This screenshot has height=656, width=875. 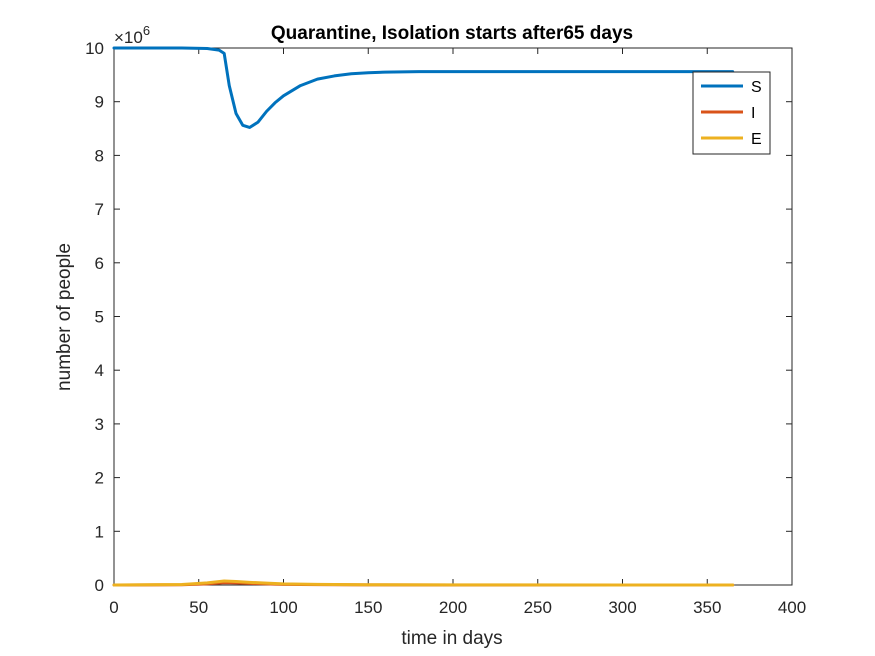 What do you see at coordinates (707, 607) in the screenshot?
I see `x-tick-label: 350` at bounding box center [707, 607].